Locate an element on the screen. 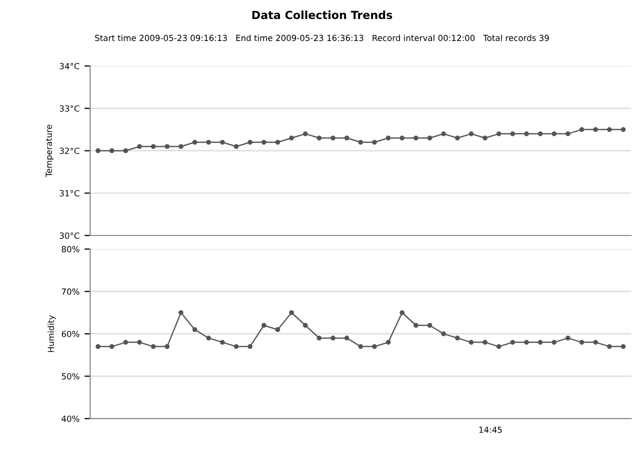 The height and width of the screenshot is (455, 644). chart-title: Data Collection Trends is located at coordinates (322, 15).